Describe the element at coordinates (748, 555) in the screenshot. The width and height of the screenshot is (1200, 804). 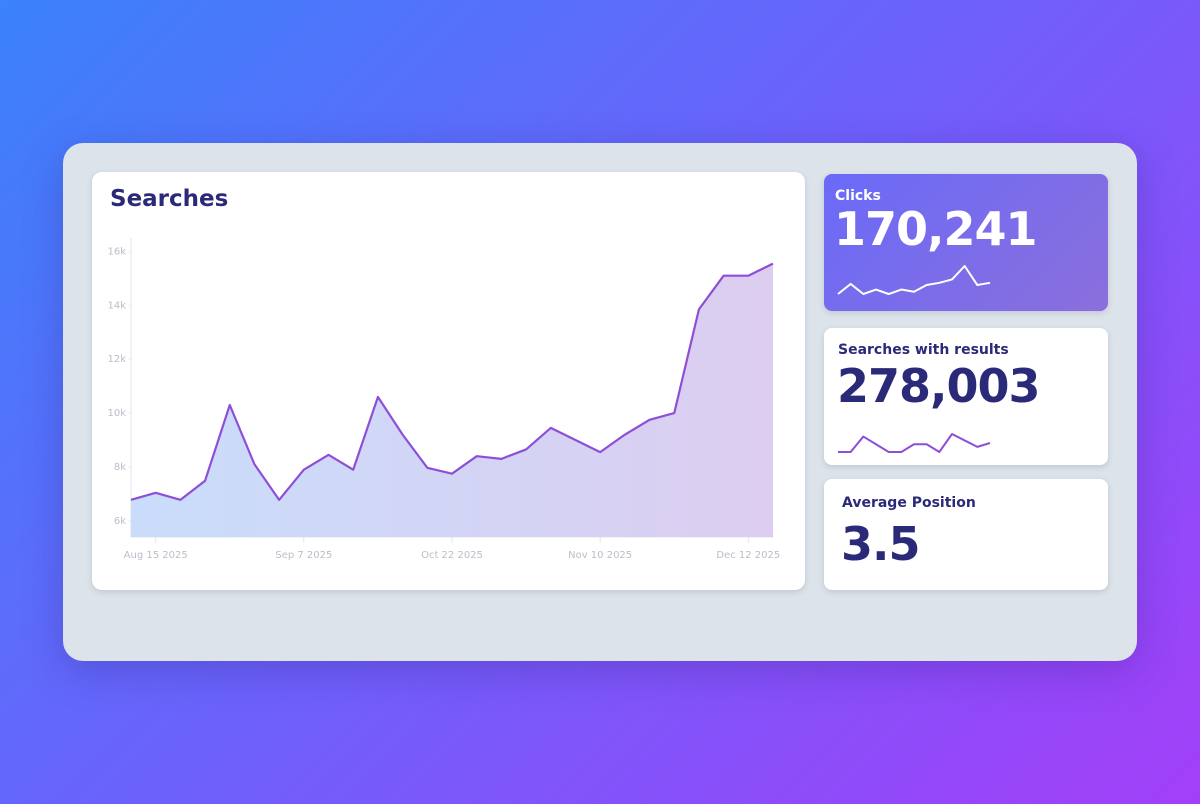
I see `x-tick-label: Dec 12 2025` at that location.